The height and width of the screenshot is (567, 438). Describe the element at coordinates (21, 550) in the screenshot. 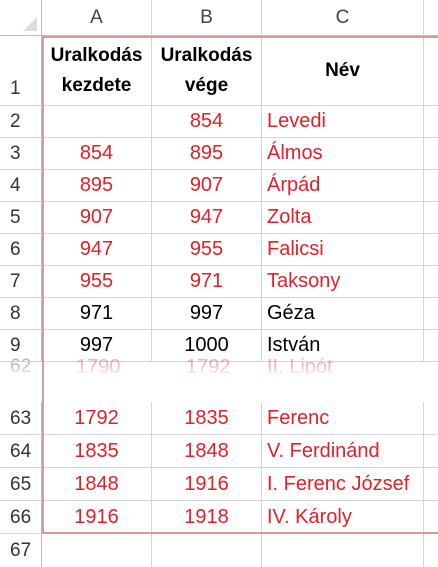

I see `row-header-67: 67` at that location.